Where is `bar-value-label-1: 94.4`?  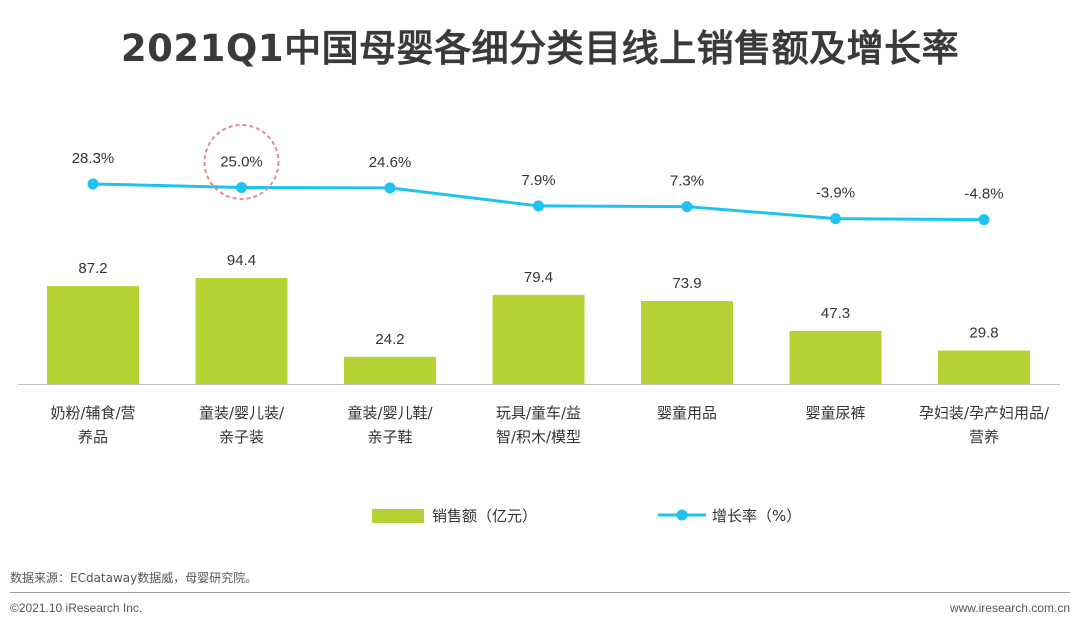
bar-value-label-1: 94.4 is located at coordinates (241, 260).